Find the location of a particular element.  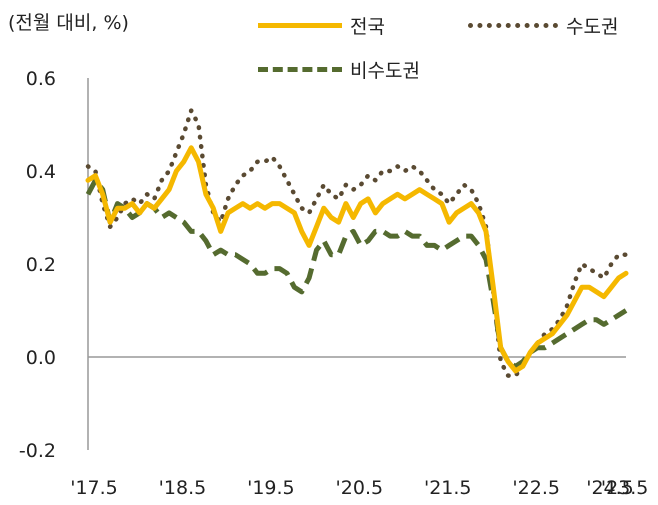

y-axis-ticks: 0.6 0.4 0.2 0.0 -0.2 is located at coordinates (37, 265).